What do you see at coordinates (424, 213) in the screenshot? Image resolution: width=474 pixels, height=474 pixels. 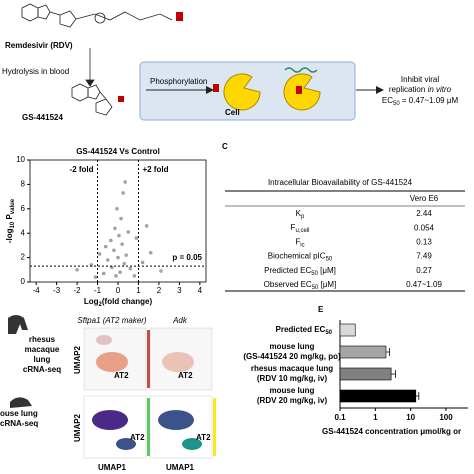 I see `row-value: 2.44` at bounding box center [424, 213].